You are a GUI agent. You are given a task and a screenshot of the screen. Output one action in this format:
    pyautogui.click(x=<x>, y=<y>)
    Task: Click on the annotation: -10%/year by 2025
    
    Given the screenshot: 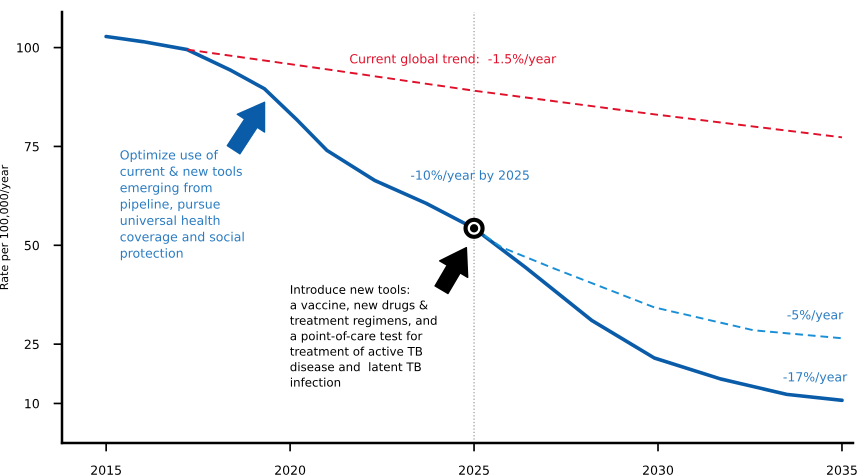 What is the action you would take?
    pyautogui.click(x=470, y=176)
    